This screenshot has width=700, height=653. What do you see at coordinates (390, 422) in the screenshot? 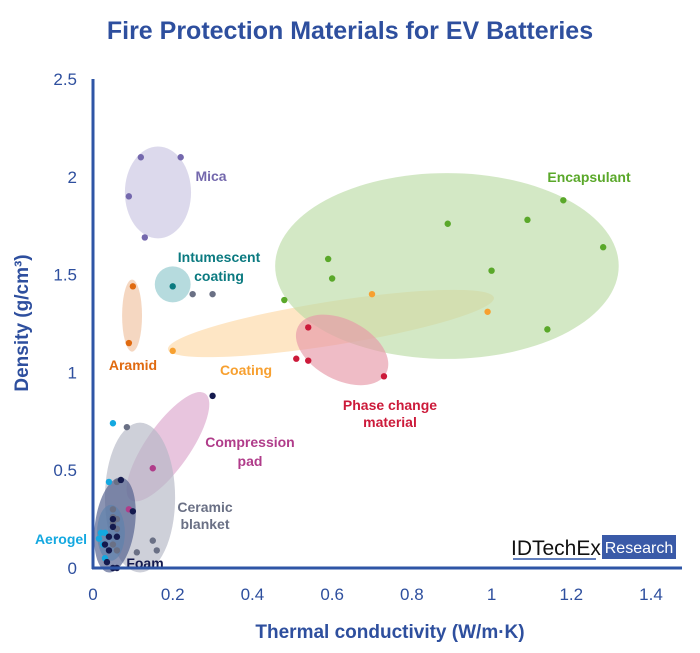
I see `phase-change-material-label: material` at bounding box center [390, 422].